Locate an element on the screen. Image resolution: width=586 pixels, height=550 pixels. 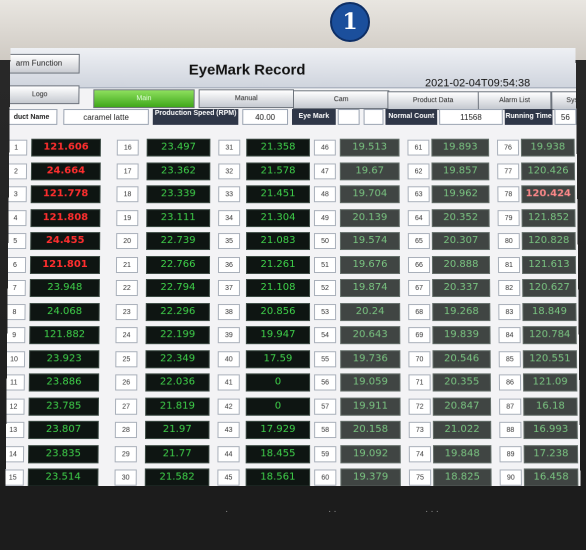
record-value: 21.022 is located at coordinates (462, 430).